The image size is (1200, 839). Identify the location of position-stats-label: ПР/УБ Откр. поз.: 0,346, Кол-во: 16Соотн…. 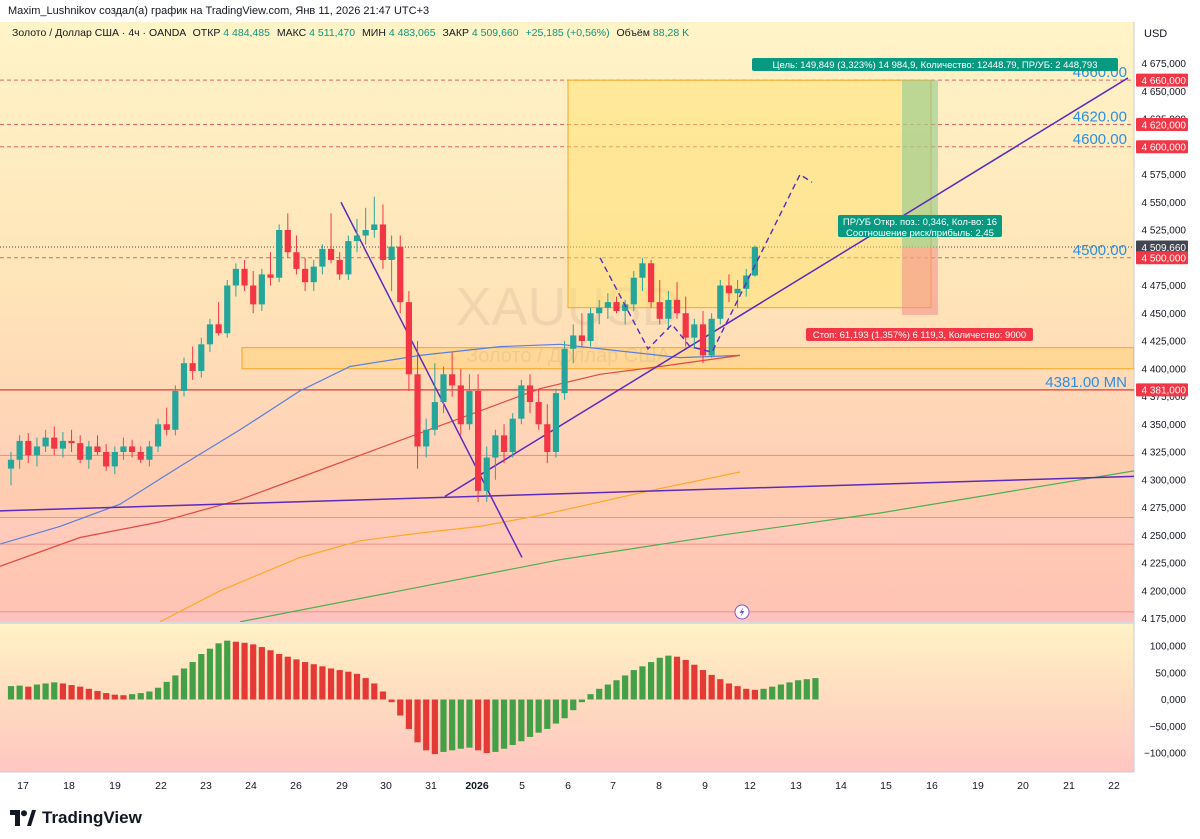
(920, 227).